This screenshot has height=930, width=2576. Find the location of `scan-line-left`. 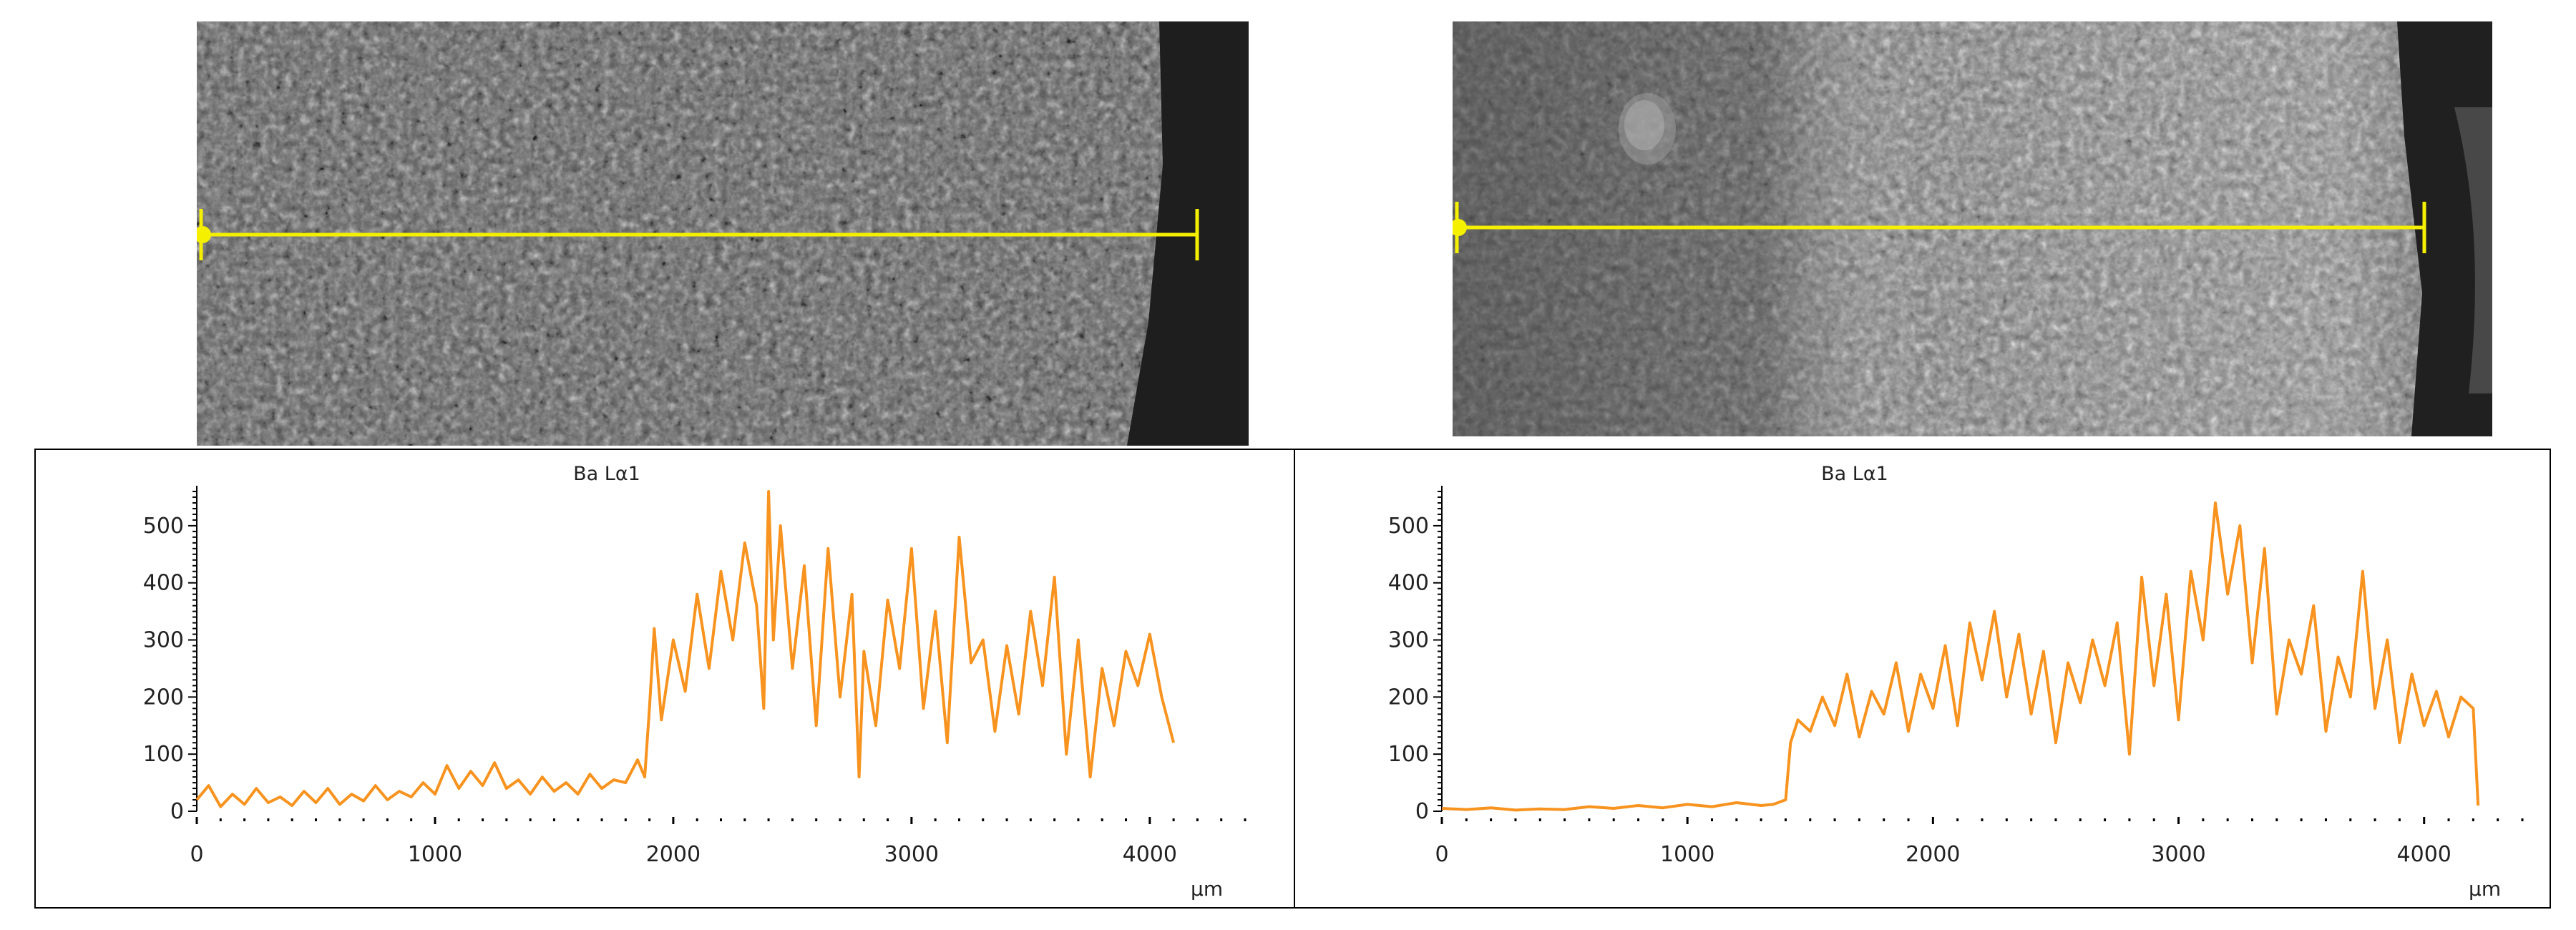

scan-line-left is located at coordinates (698, 235).